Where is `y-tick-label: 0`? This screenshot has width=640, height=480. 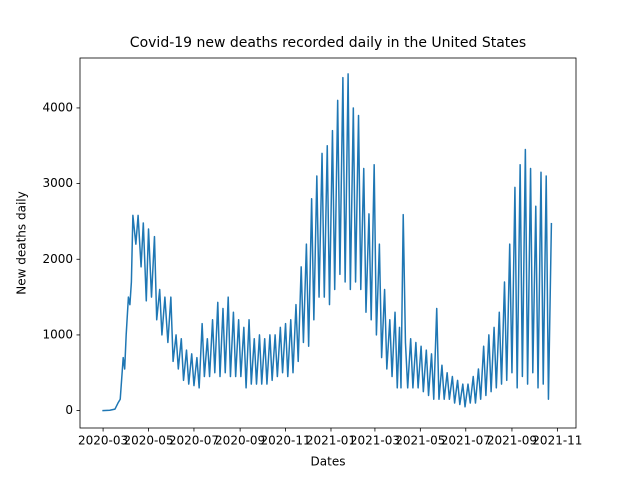
y-tick-label: 0 is located at coordinates (69, 410).